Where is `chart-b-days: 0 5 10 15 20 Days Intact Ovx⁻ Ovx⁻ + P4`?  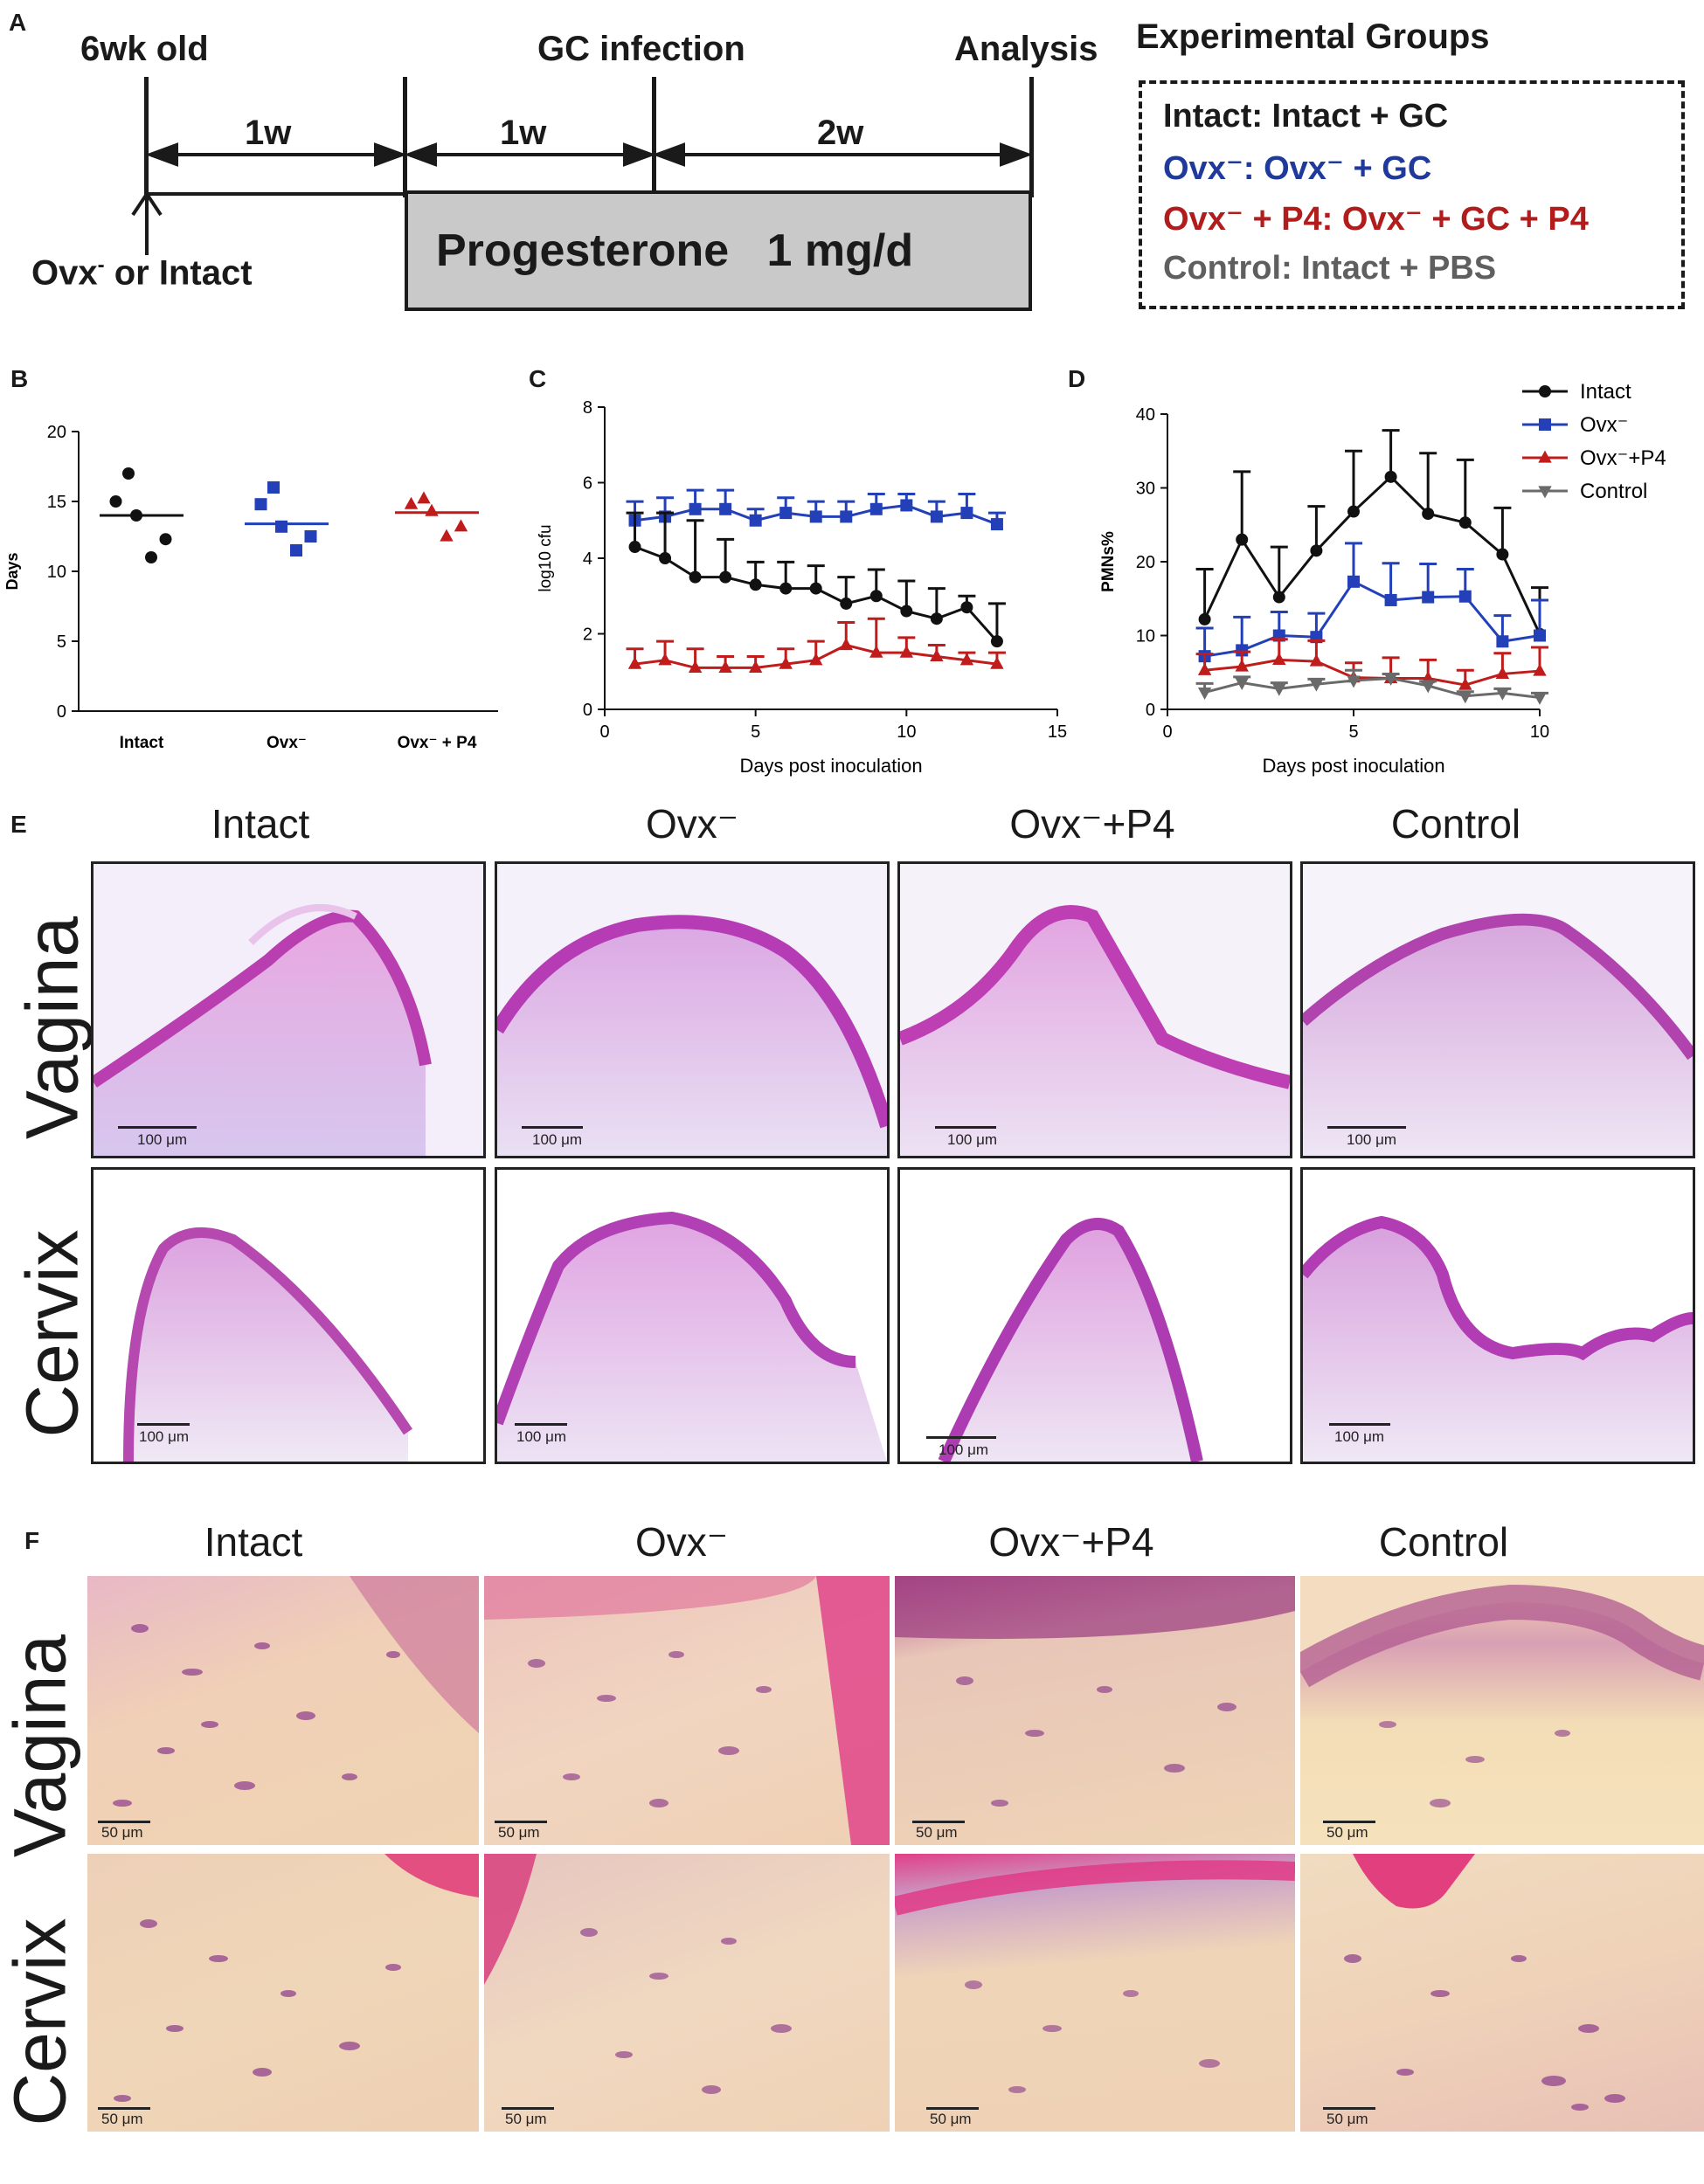
chart-b-days: 0 5 10 15 20 Days Intact Ovx⁻ Ovx⁻ + P4 is located at coordinates (250, 587).